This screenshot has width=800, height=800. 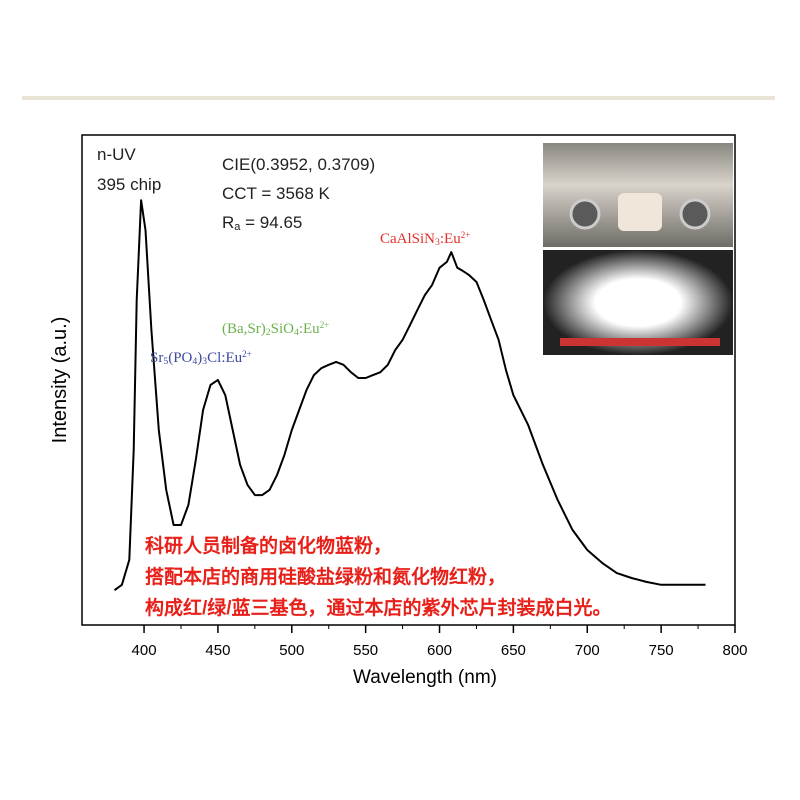 What do you see at coordinates (268, 332) in the screenshot?
I see `annotation-part: 2` at bounding box center [268, 332].